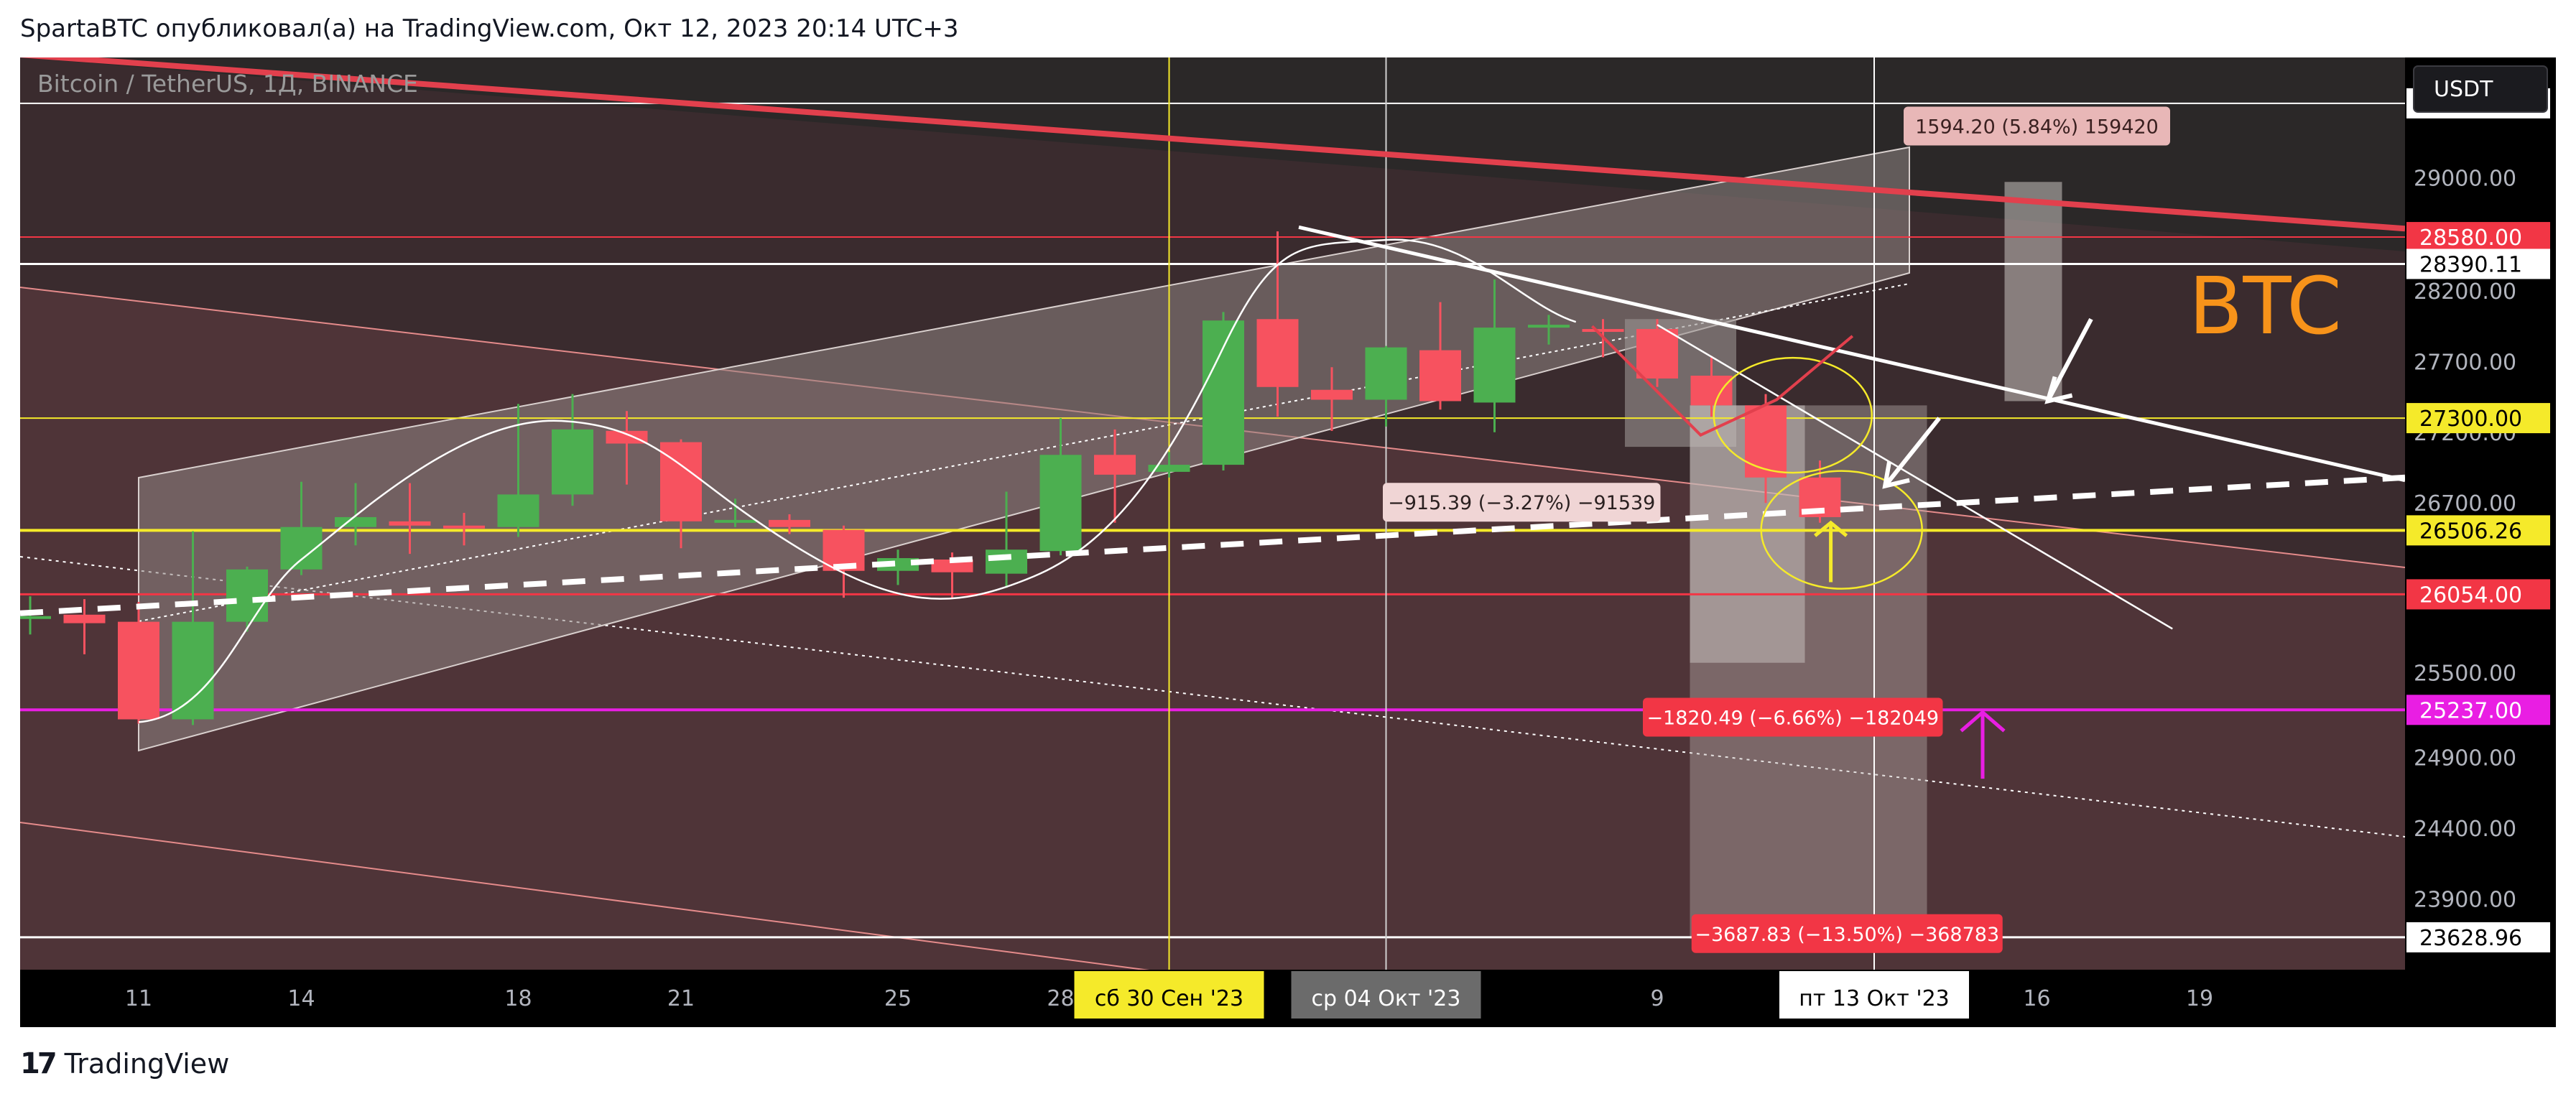 The width and height of the screenshot is (2576, 1104). I want to click on y-tick-label: 23900.00, so click(2465, 900).